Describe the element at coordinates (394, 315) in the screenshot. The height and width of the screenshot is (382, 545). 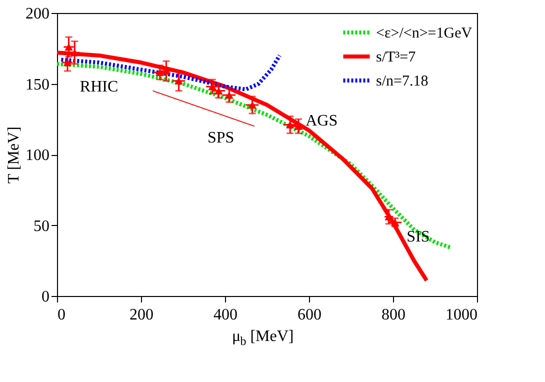
I see `x-tick-label: 800` at that location.